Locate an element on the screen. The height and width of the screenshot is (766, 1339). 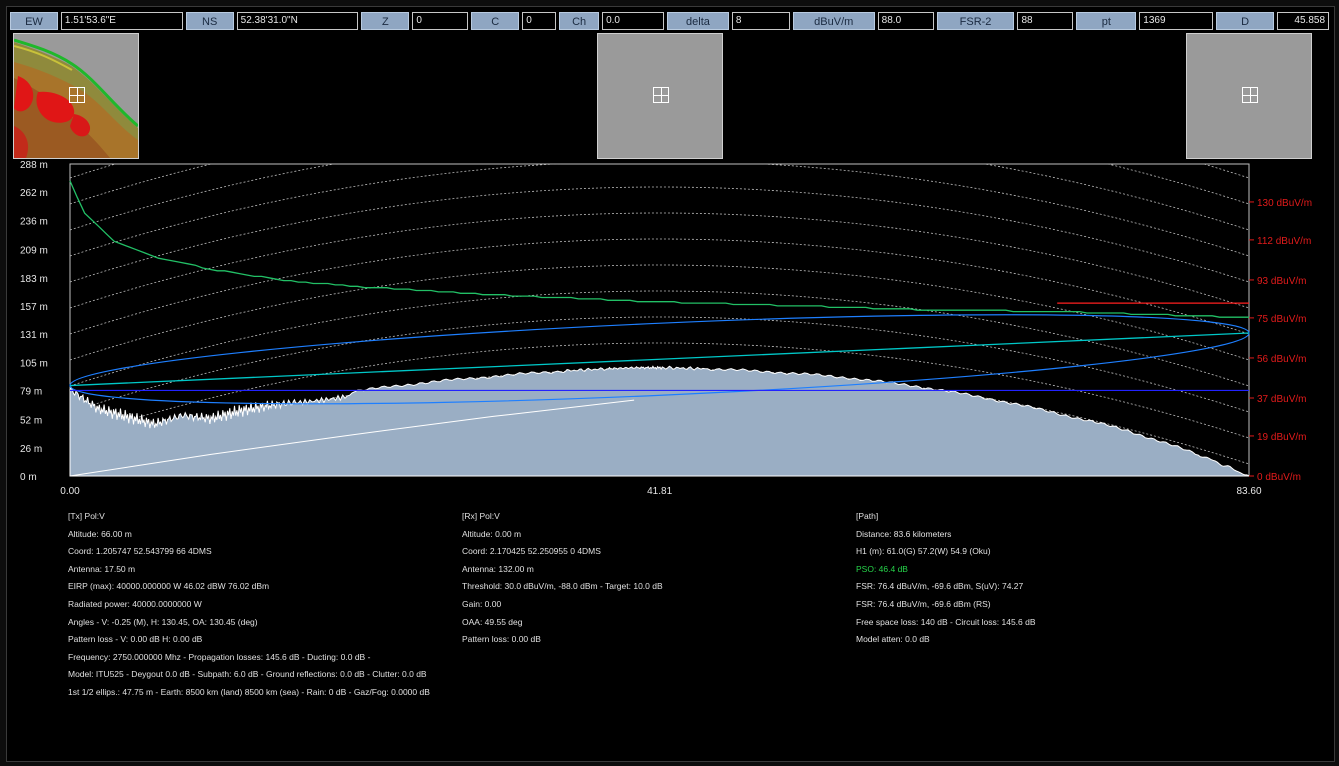
delta-field: 8 is located at coordinates (760, 21).